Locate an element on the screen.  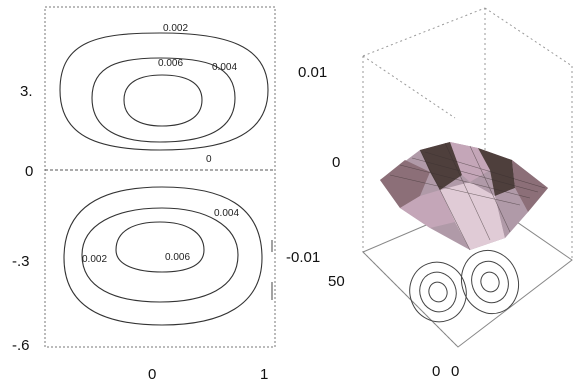
x-tick-label: 0 is located at coordinates (152, 374).